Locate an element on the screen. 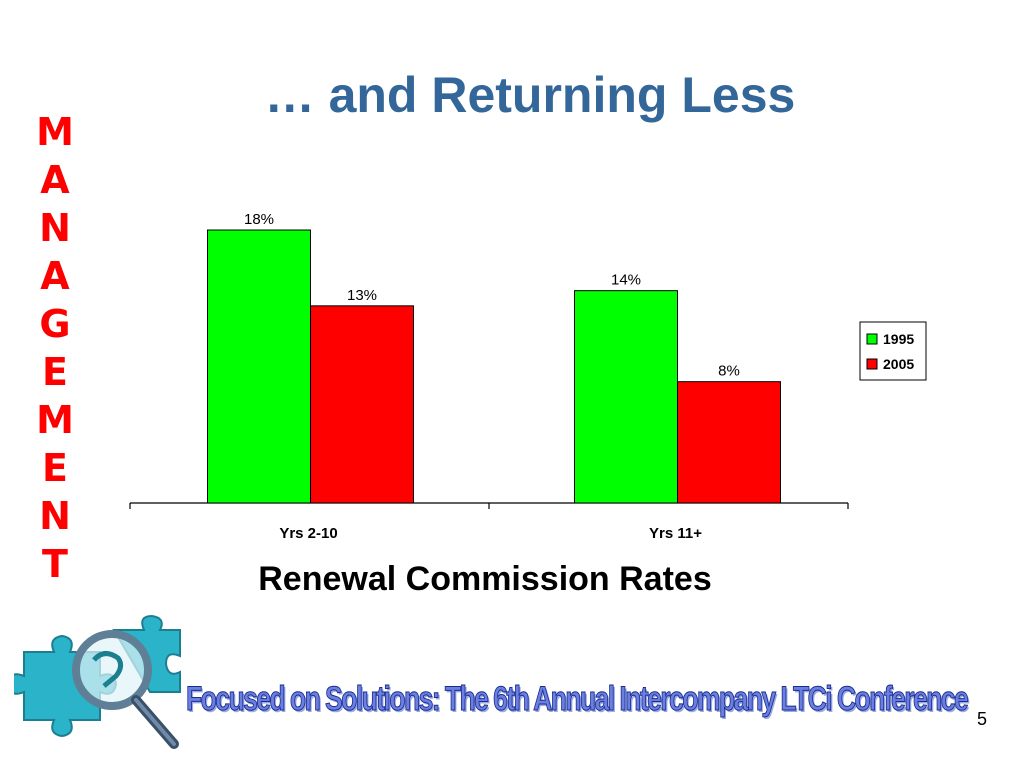 The image size is (1024, 768). bar-1995-yrs-11- is located at coordinates (626, 397).